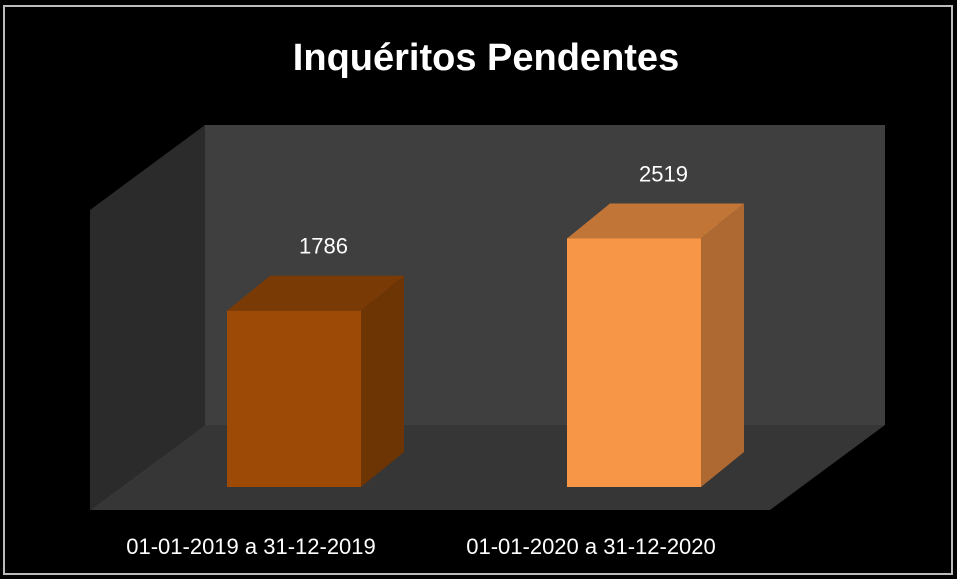  What do you see at coordinates (591, 546) in the screenshot?
I see `x-tick-label: 01-01-2020 a 31-12-2020` at bounding box center [591, 546].